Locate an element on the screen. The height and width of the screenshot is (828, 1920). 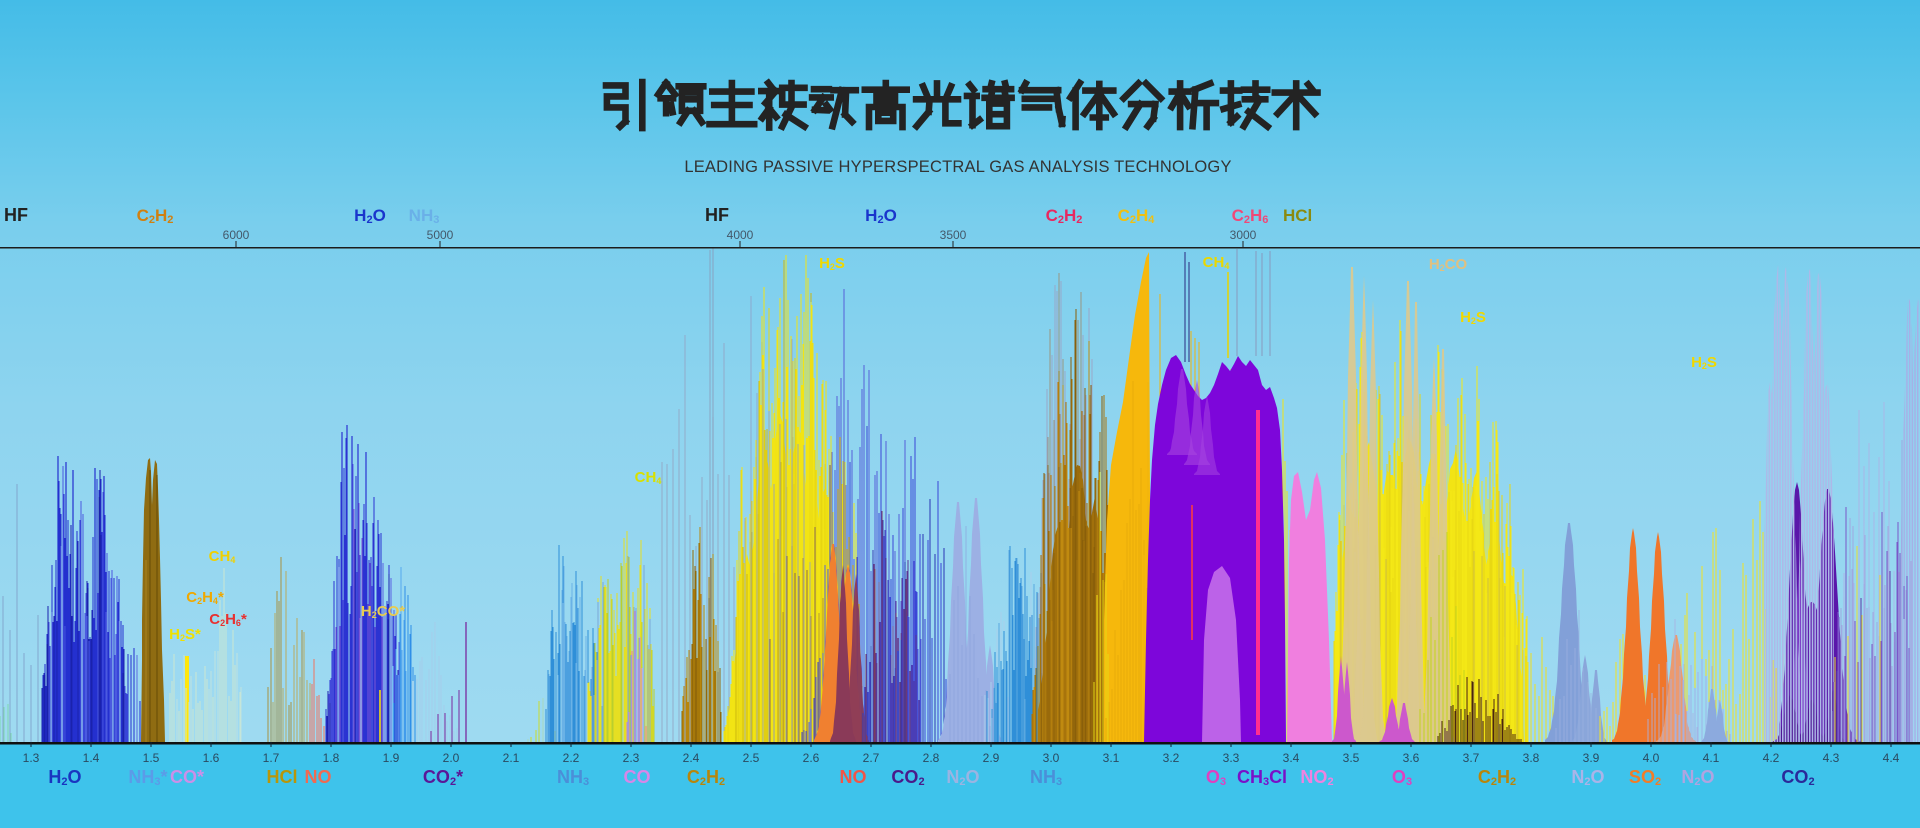
svg-text: 1.5 is located at coordinates (151, 758).